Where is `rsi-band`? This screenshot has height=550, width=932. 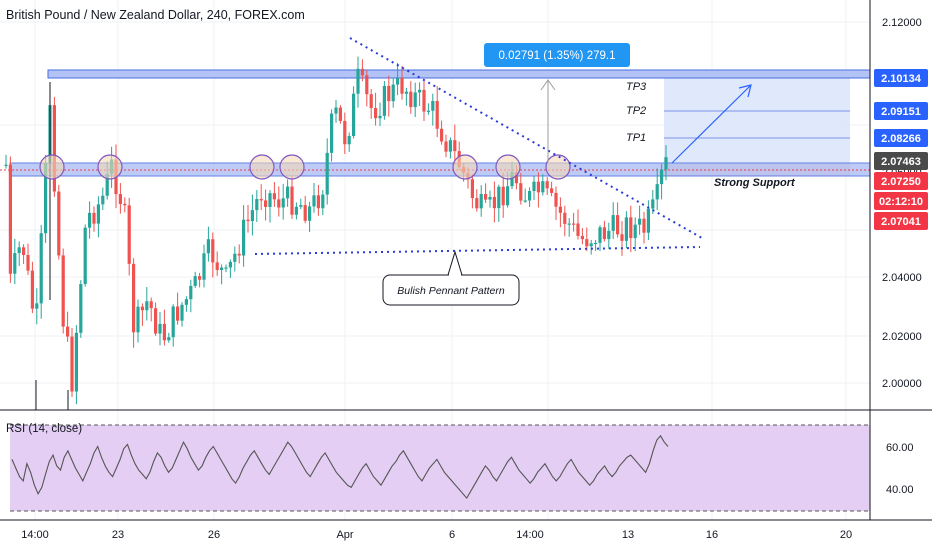
rsi-band is located at coordinates (440, 468).